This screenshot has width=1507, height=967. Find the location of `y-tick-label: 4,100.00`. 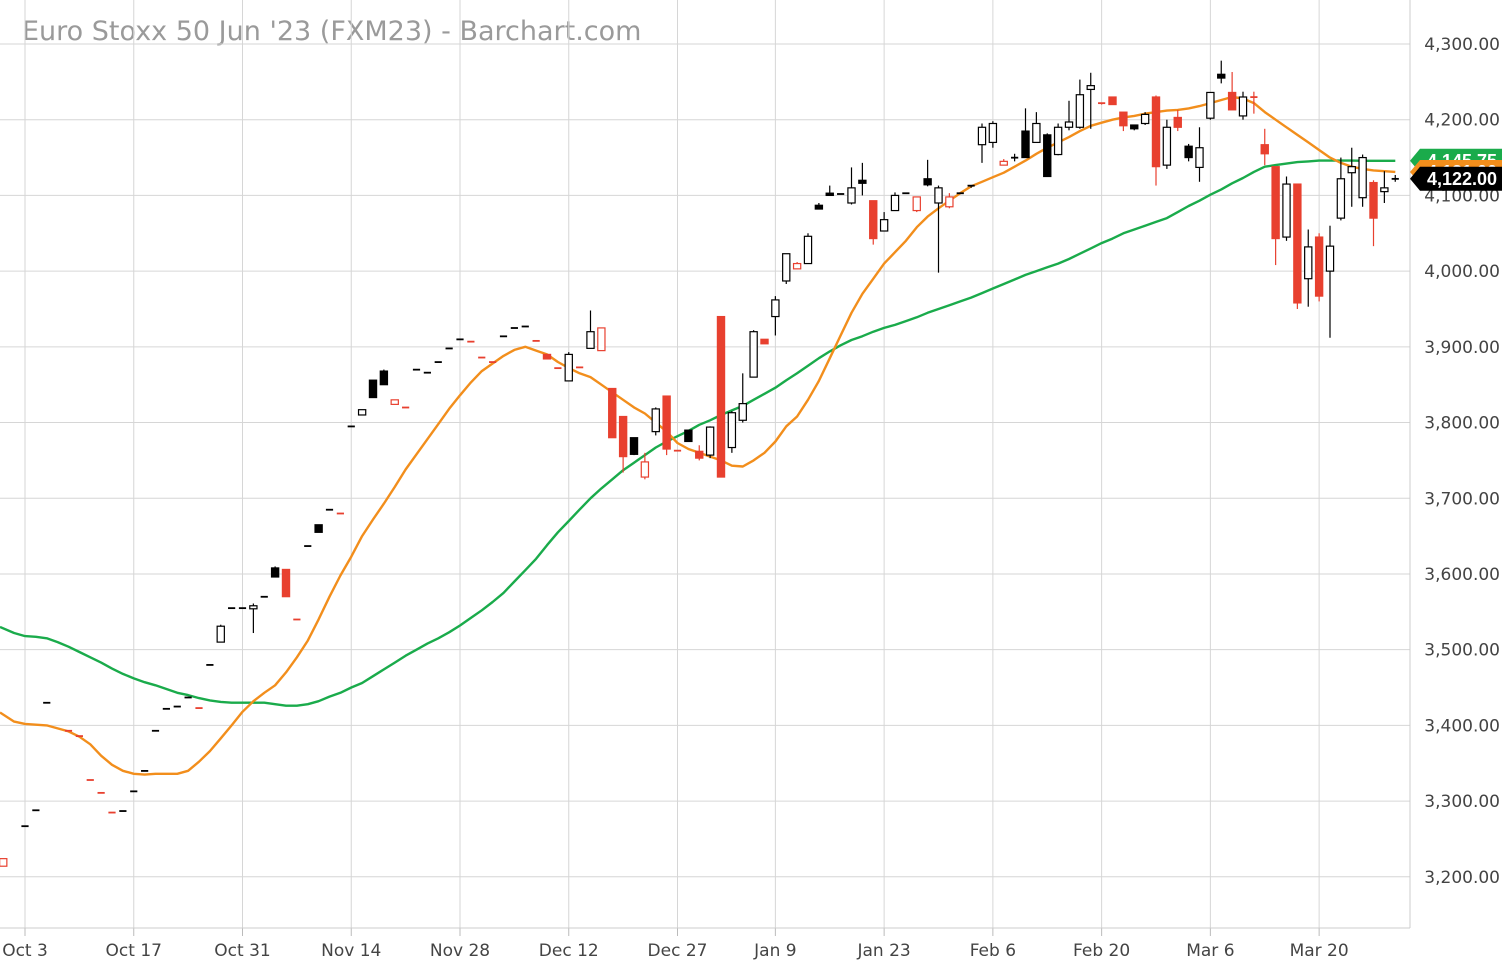

y-tick-label: 4,100.00 is located at coordinates (1462, 196).